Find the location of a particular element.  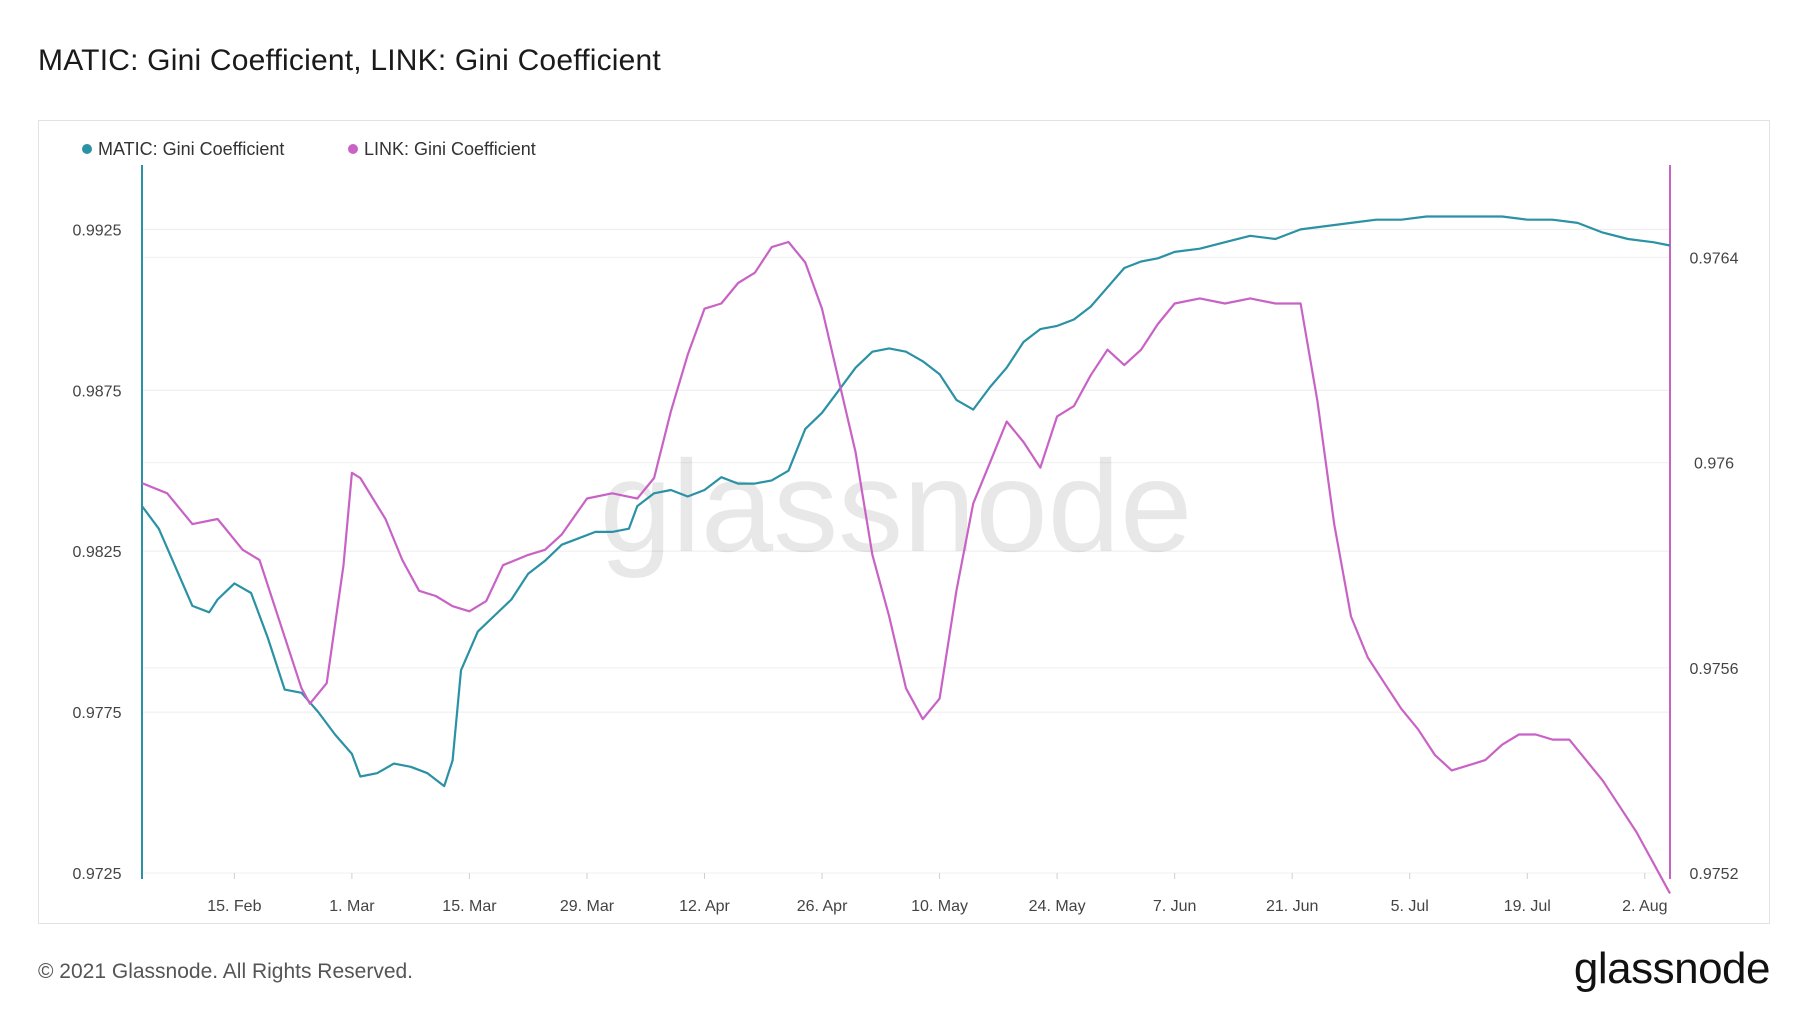

x-tick-label: 5. Jul is located at coordinates (1410, 906).